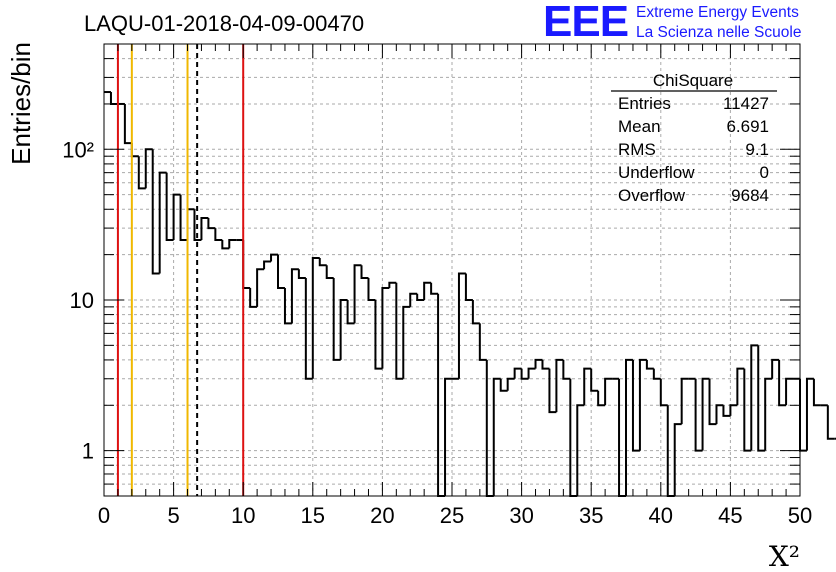 The image size is (836, 572). What do you see at coordinates (180, 270) in the screenshot?
I see `marker-lines` at bounding box center [180, 270].